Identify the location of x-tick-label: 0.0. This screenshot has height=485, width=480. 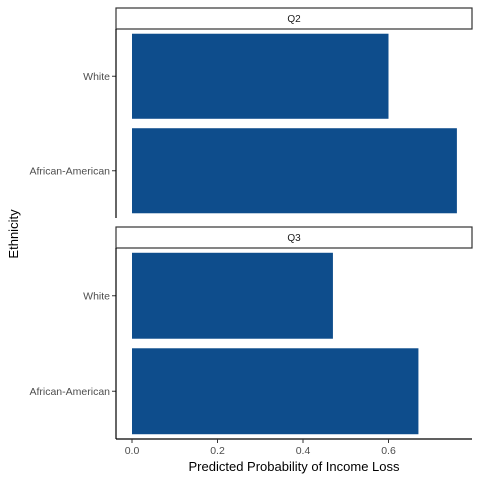
(132, 451).